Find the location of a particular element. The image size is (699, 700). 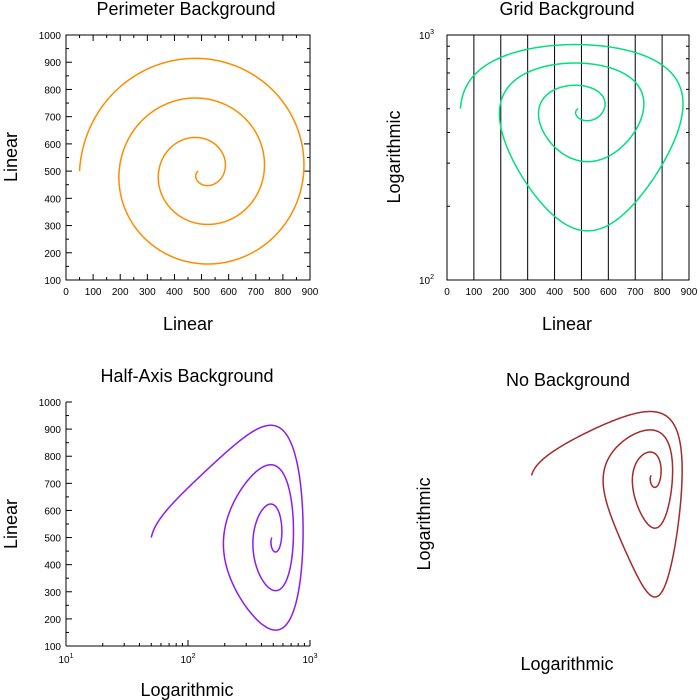

chart-title: Perimeter Background is located at coordinates (185, 9).